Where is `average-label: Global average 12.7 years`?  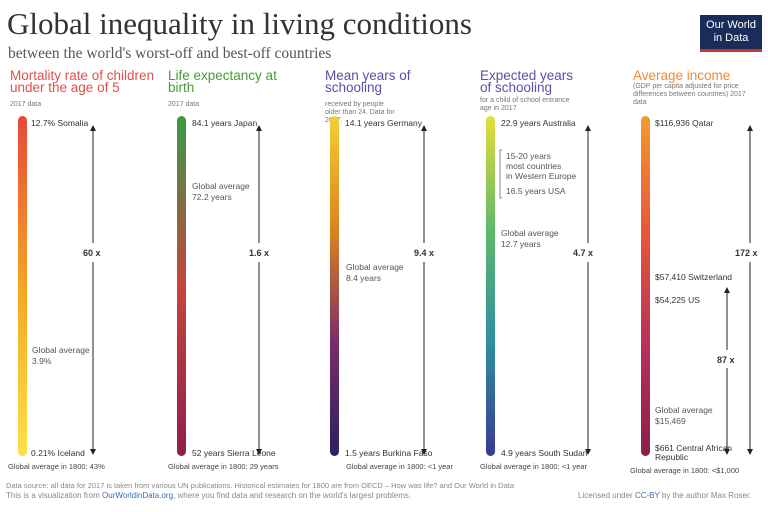 average-label: Global average 12.7 years is located at coordinates (530, 239).